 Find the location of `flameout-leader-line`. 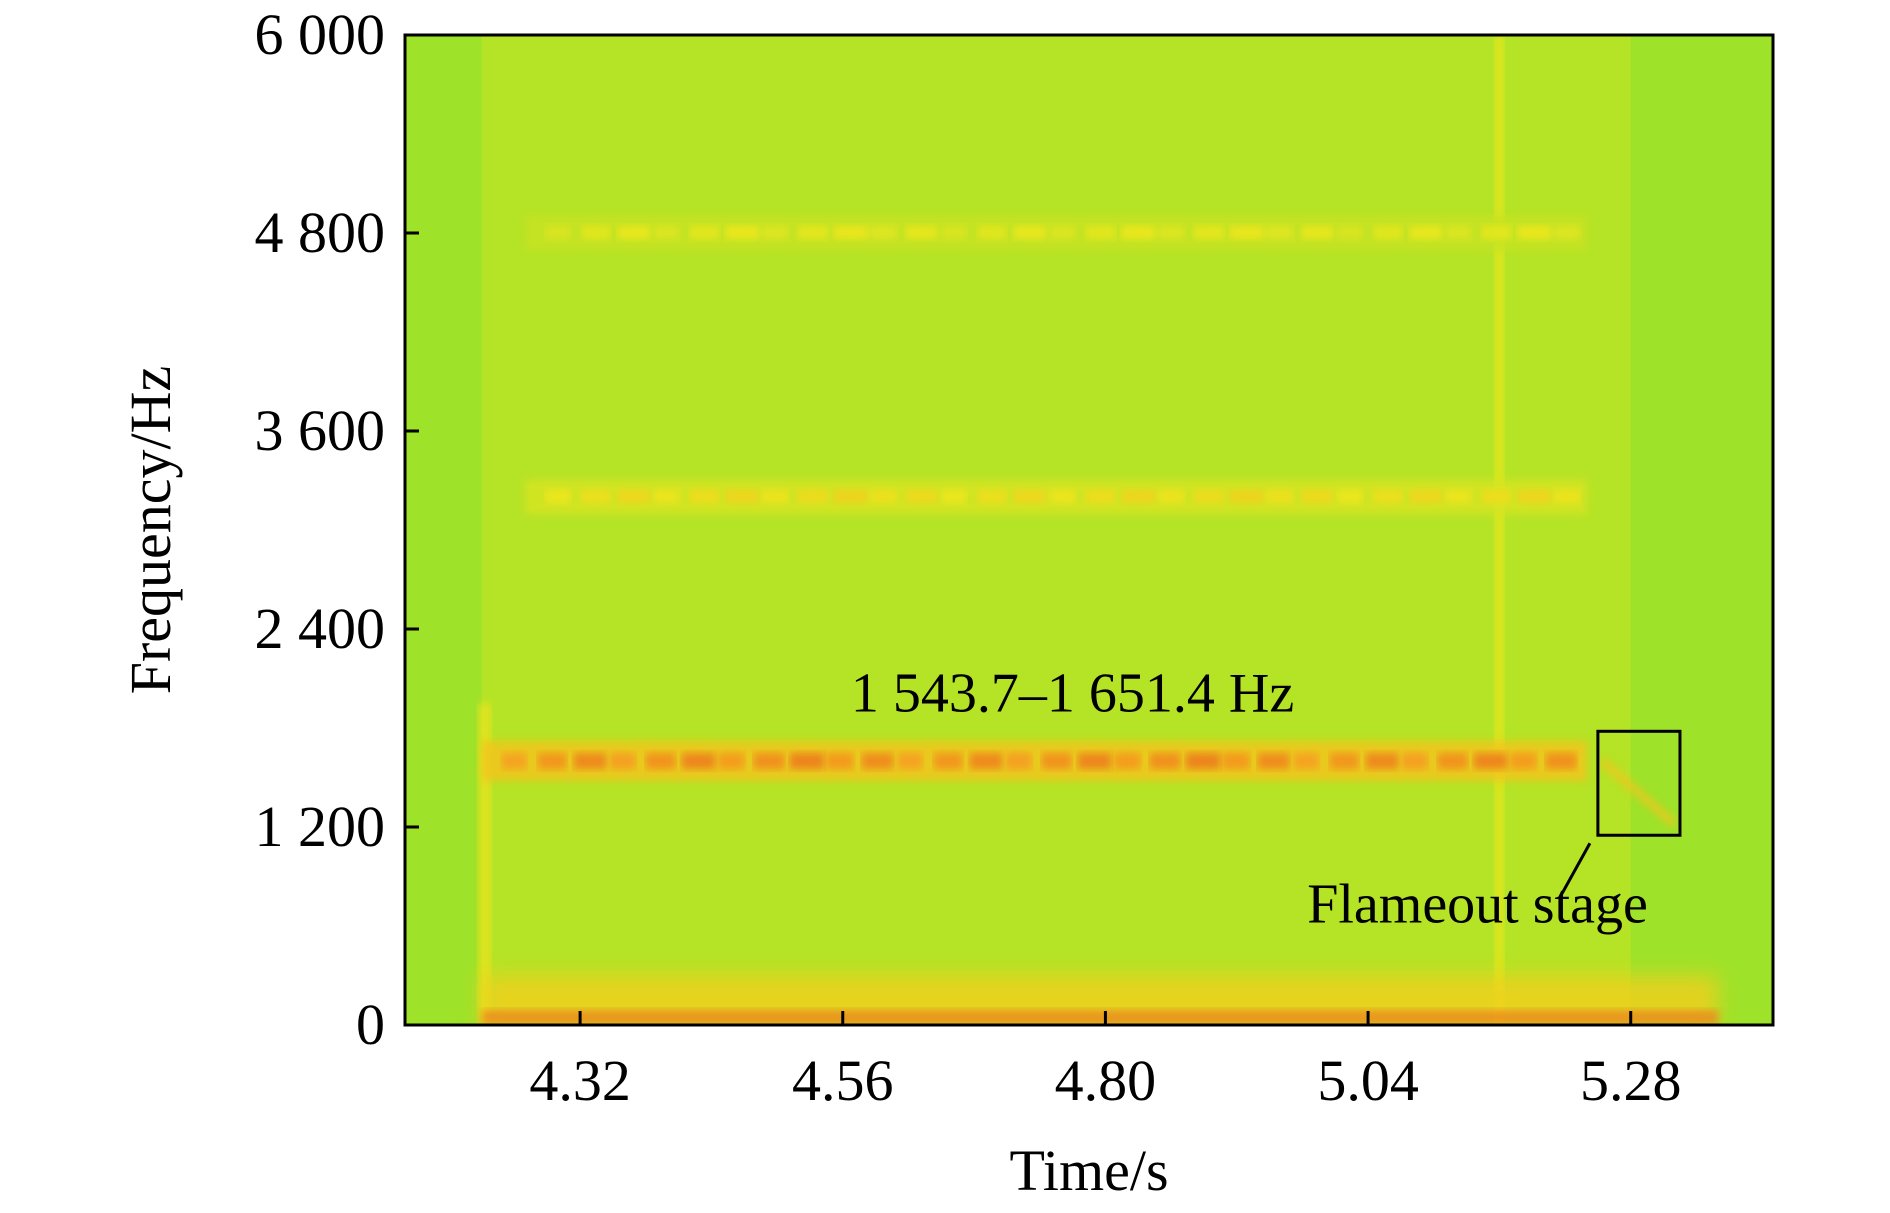

flameout-leader-line is located at coordinates (1575, 870).